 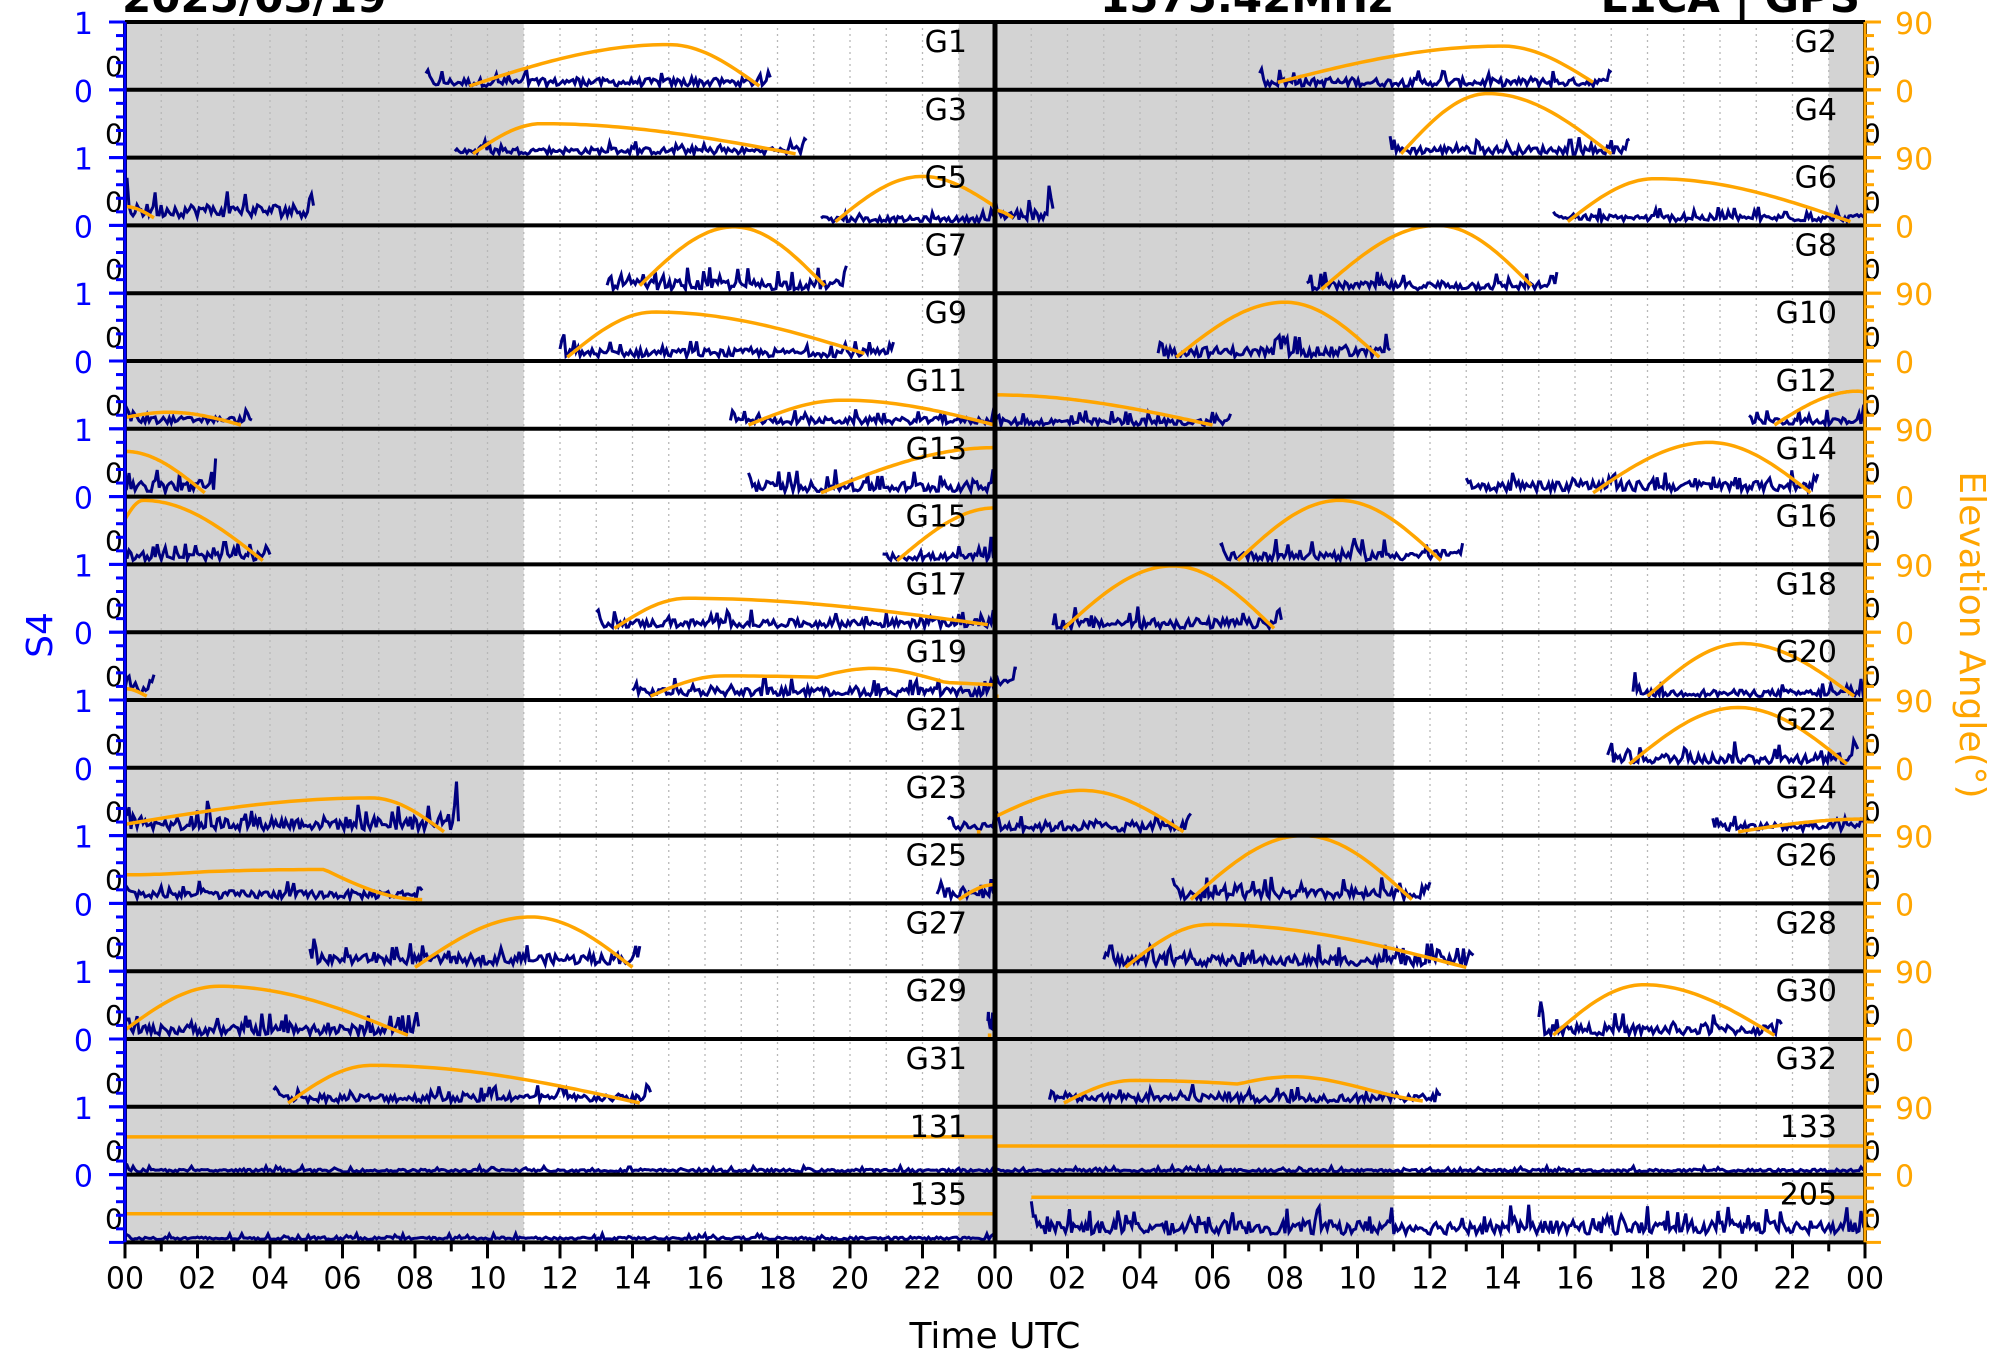 I want to click on elevation-curve-G29, so click(x=266, y=1010).